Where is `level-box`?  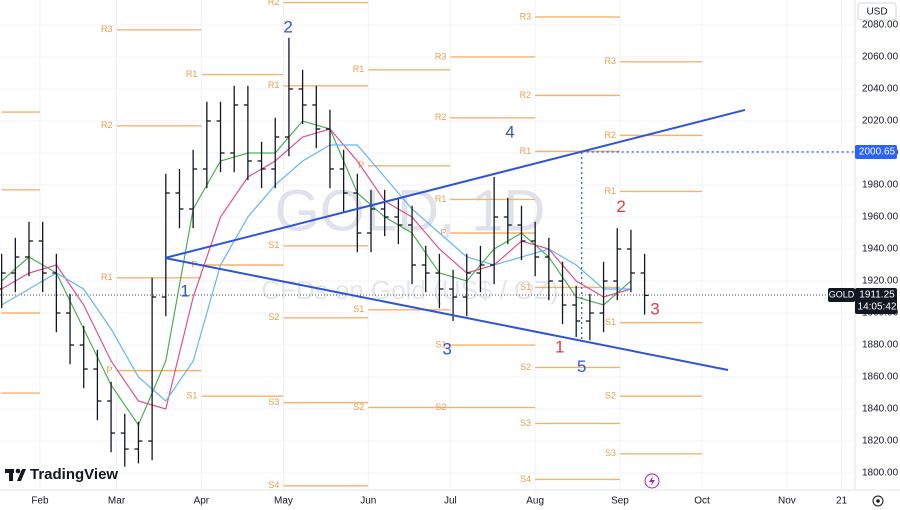
level-box is located at coordinates (876, 151).